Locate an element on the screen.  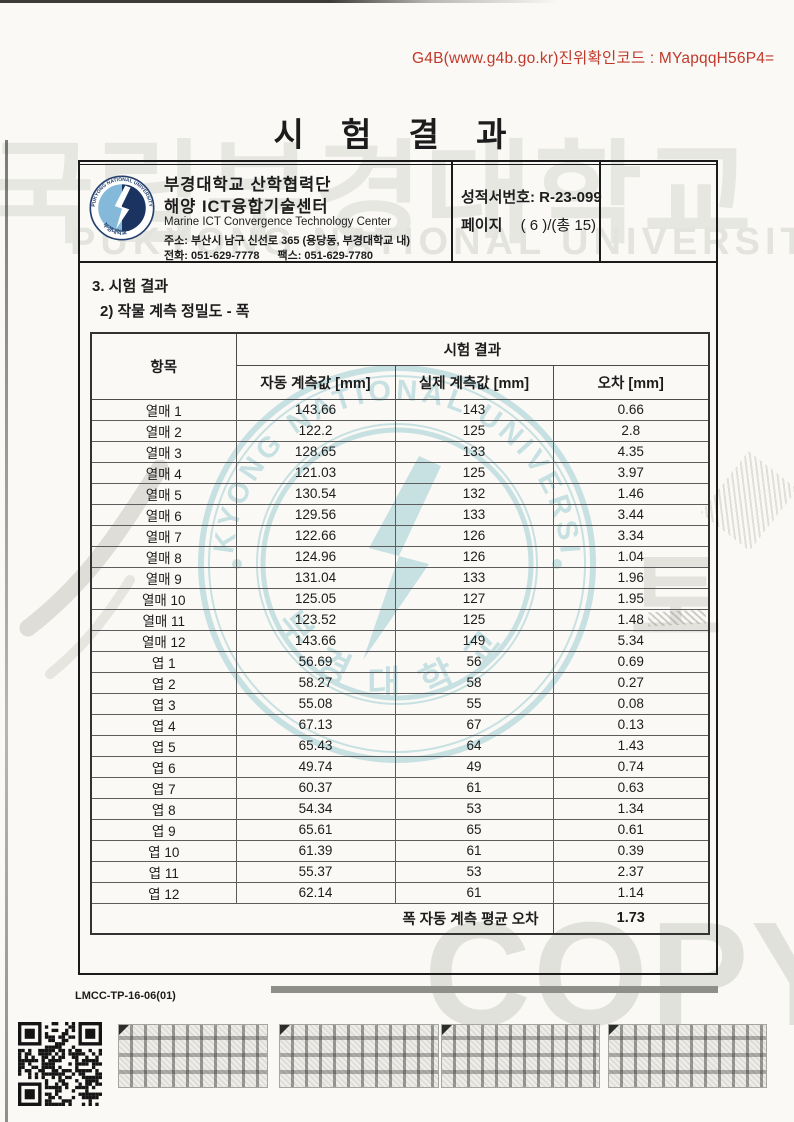
row-error-value: 3.34 is located at coordinates (631, 535).